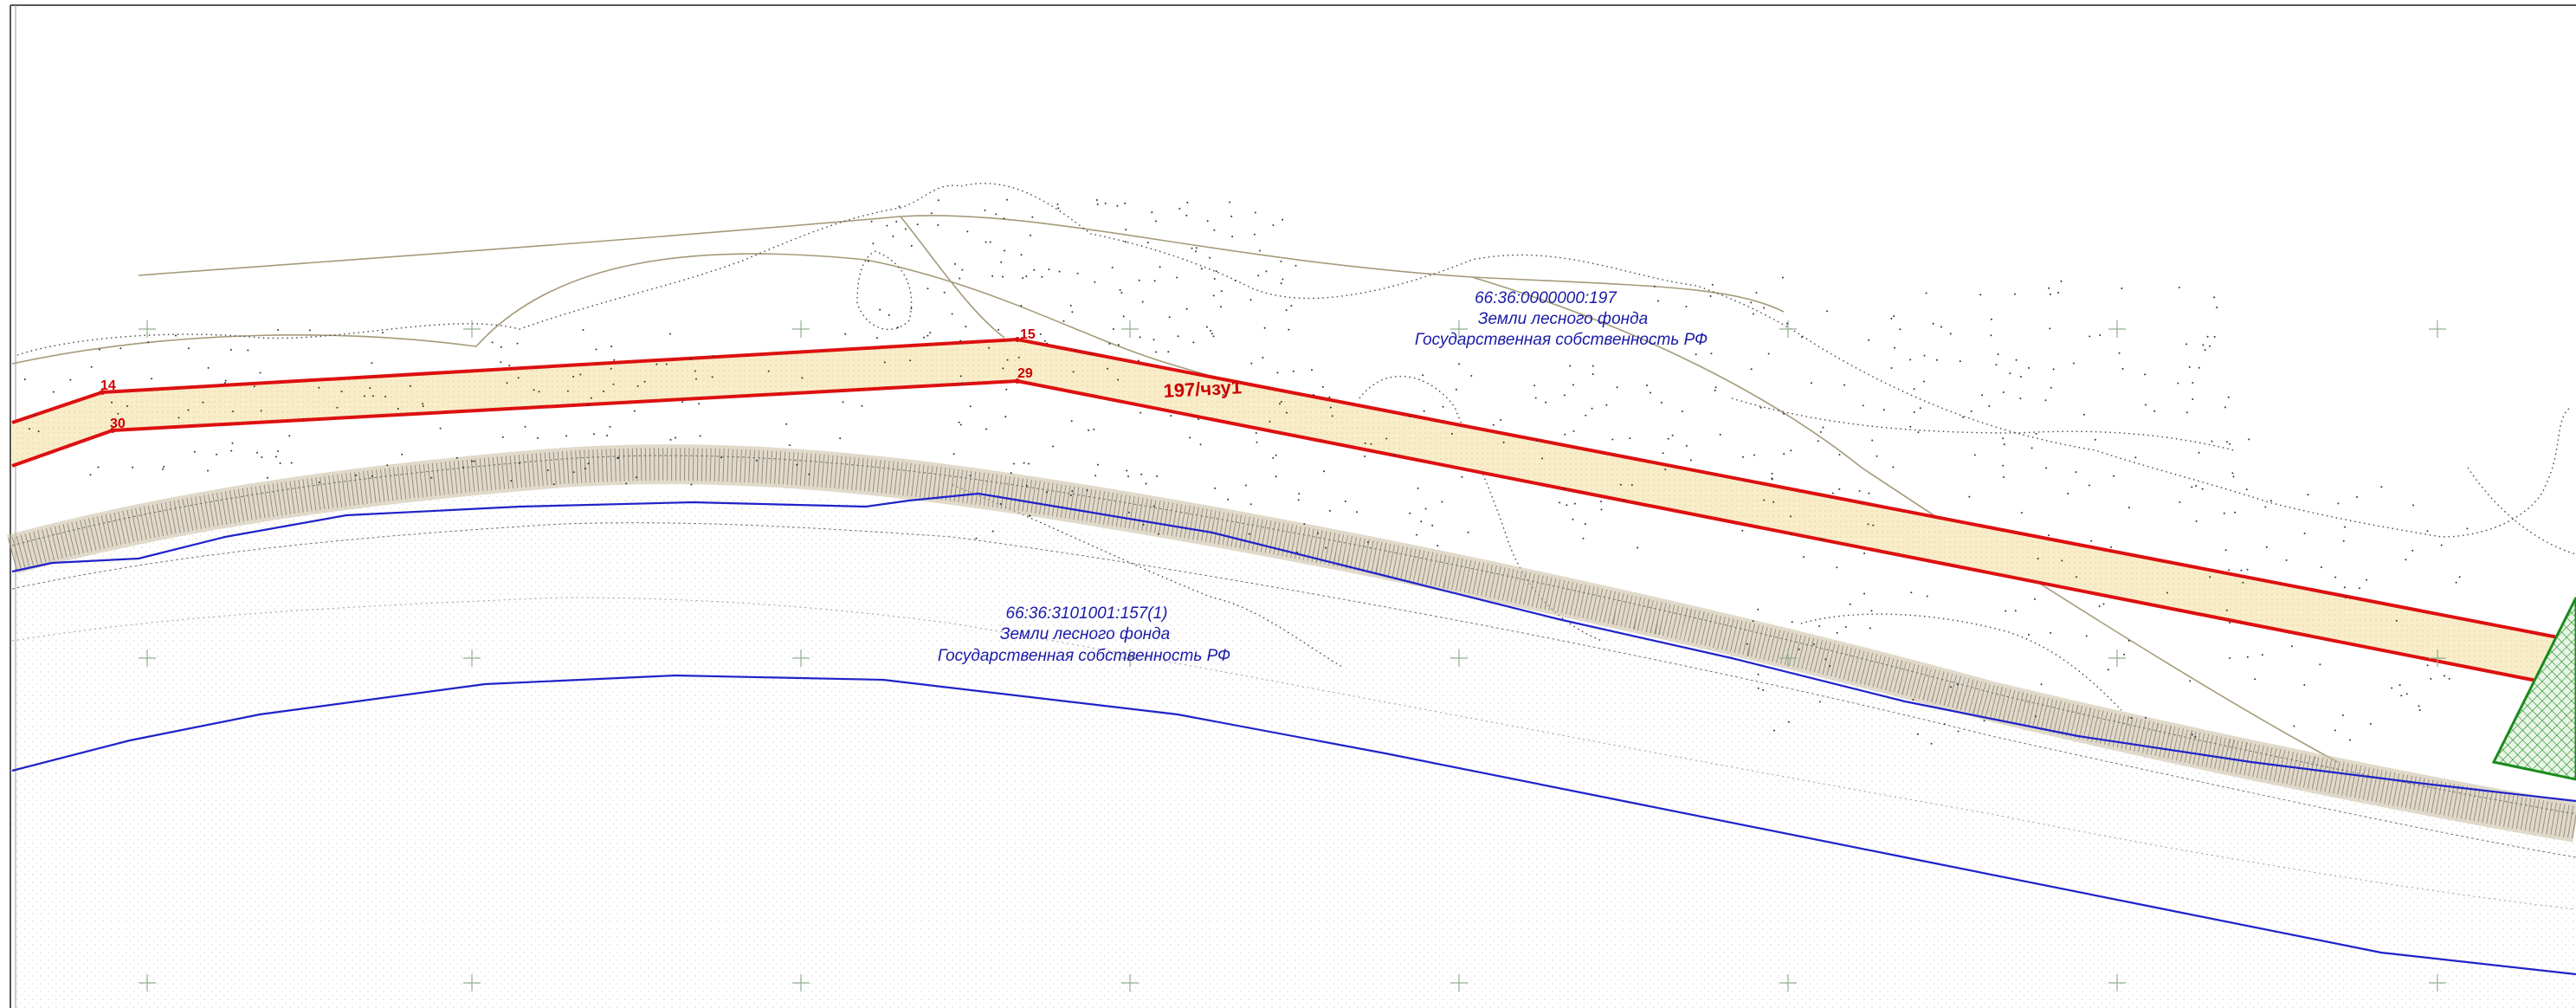  I want to click on parcel-157-category: Земли лесного фонда, so click(1085, 634).